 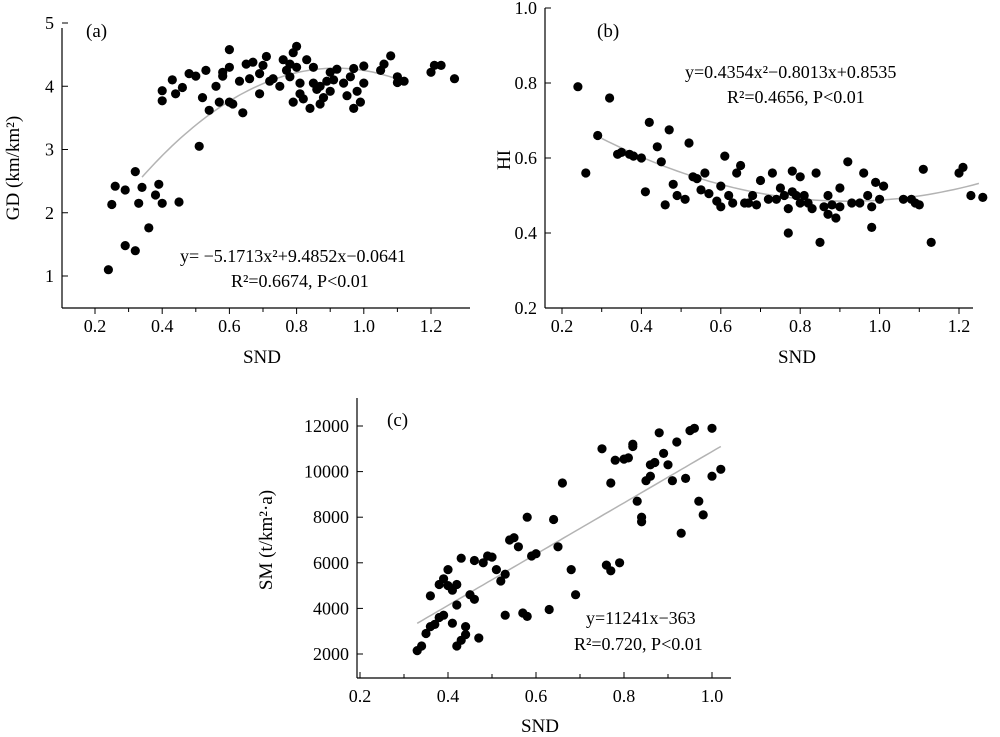 What do you see at coordinates (49, 276) in the screenshot?
I see `y-tick-label: 1` at bounding box center [49, 276].